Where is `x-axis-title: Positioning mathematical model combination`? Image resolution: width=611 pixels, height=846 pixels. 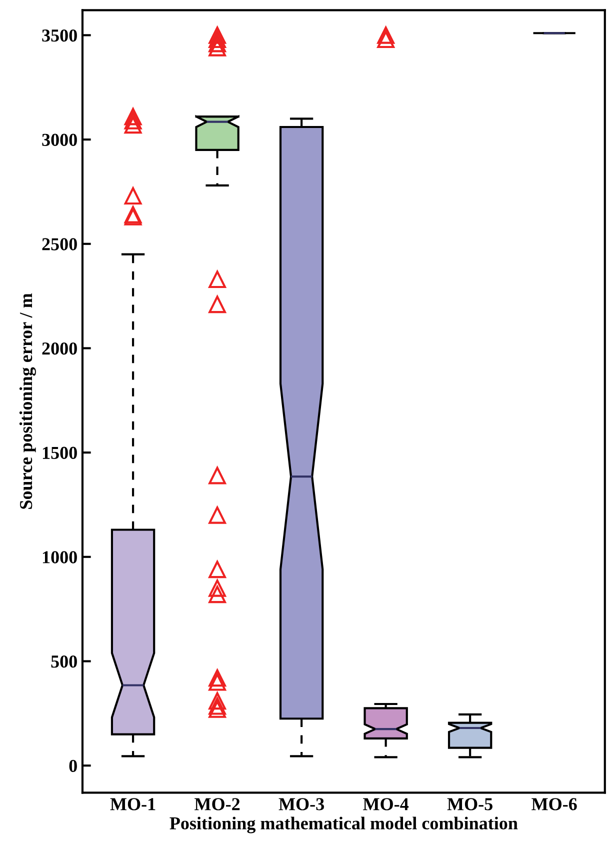 x-axis-title: Positioning mathematical model combination is located at coordinates (344, 825).